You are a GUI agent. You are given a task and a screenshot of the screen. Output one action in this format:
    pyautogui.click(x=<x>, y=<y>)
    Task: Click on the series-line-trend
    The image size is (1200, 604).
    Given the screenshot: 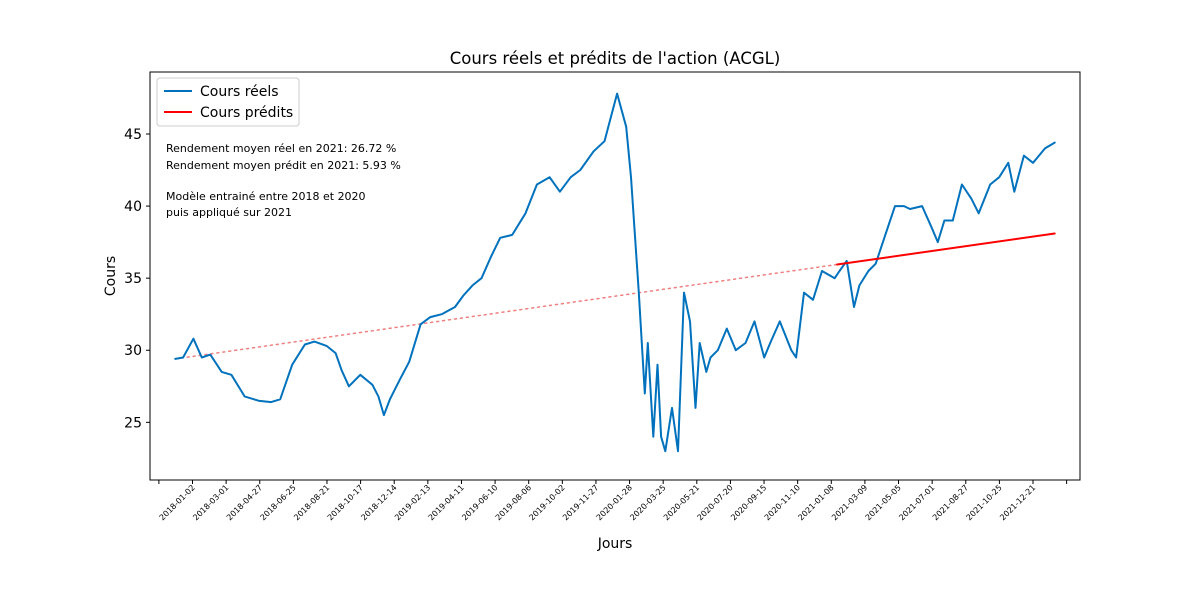 What is the action you would take?
    pyautogui.click(x=506, y=311)
    